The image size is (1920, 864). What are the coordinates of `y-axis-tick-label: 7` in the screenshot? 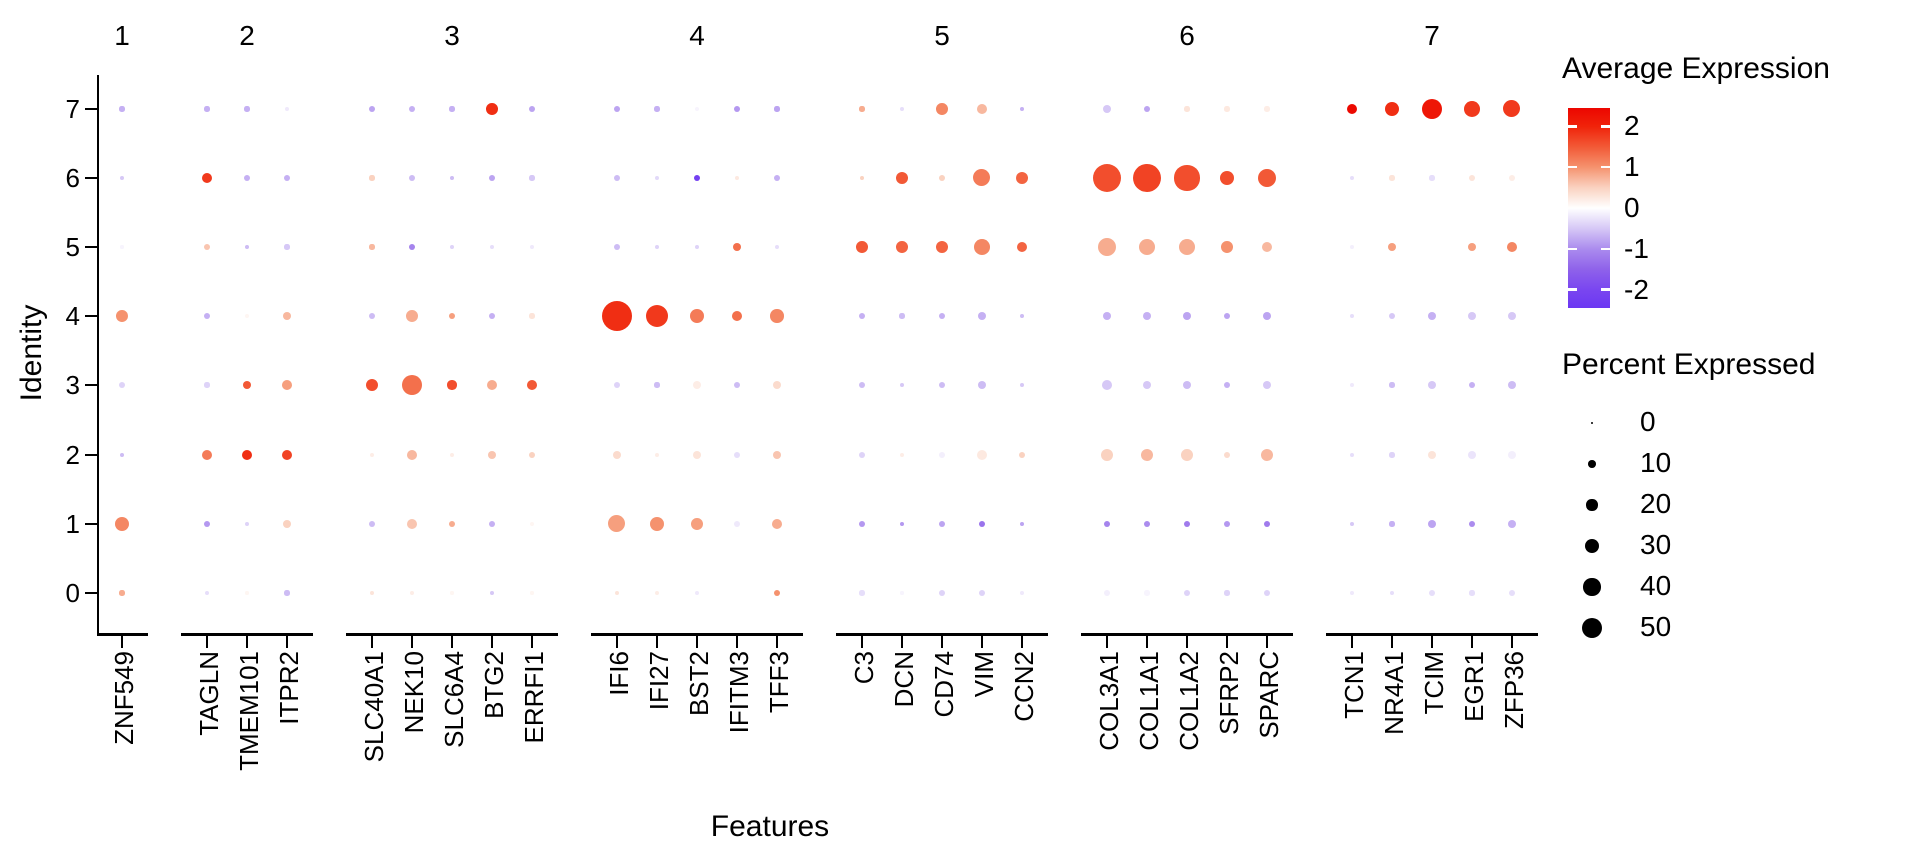 It's located at (72, 109).